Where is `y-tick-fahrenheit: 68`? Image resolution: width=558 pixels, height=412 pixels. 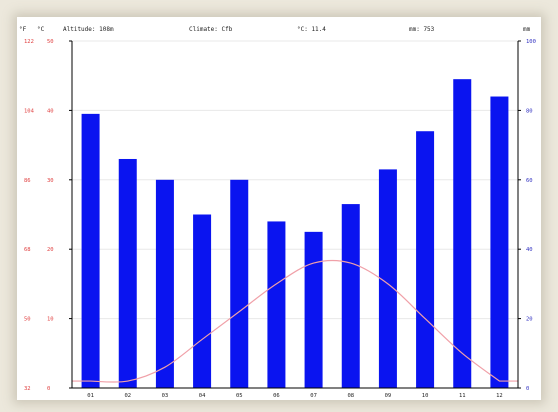 y-tick-fahrenheit: 68 is located at coordinates (27, 250).